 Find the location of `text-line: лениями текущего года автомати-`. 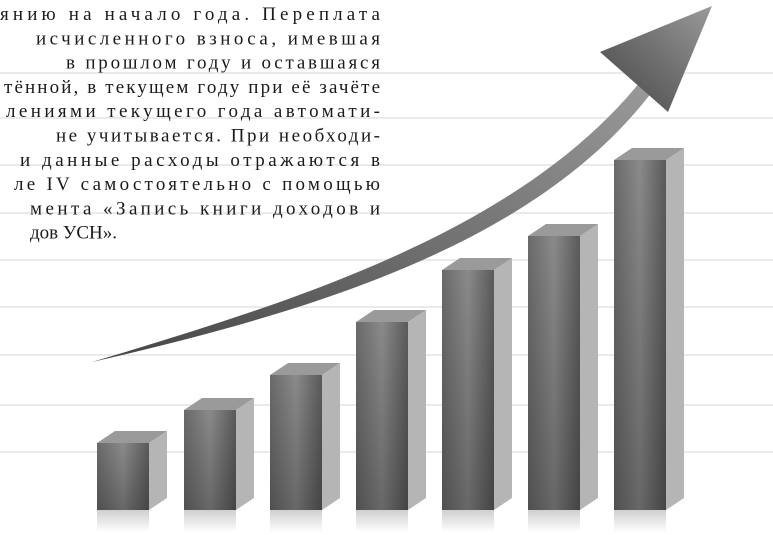

text-line: лениями текущего года автомати- is located at coordinates (193, 111).